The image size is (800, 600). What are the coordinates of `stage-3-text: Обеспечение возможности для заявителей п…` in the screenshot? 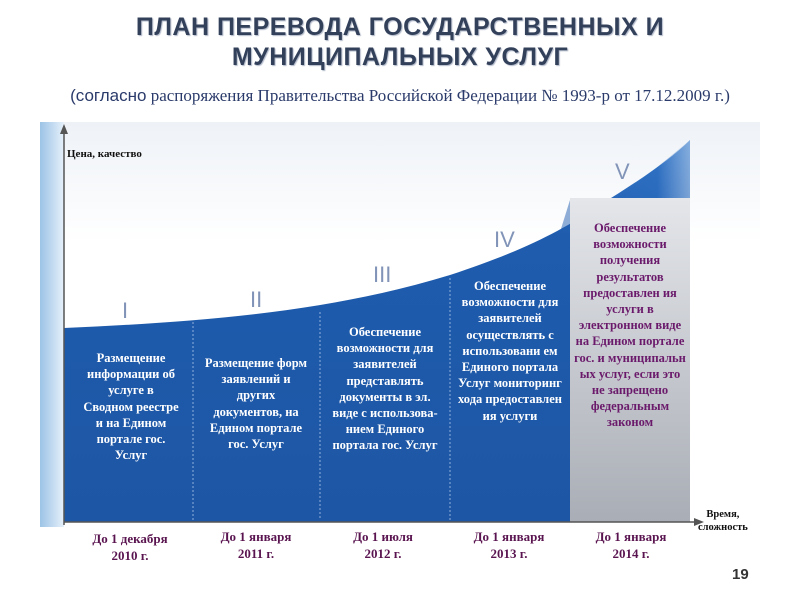 It's located at (385, 389).